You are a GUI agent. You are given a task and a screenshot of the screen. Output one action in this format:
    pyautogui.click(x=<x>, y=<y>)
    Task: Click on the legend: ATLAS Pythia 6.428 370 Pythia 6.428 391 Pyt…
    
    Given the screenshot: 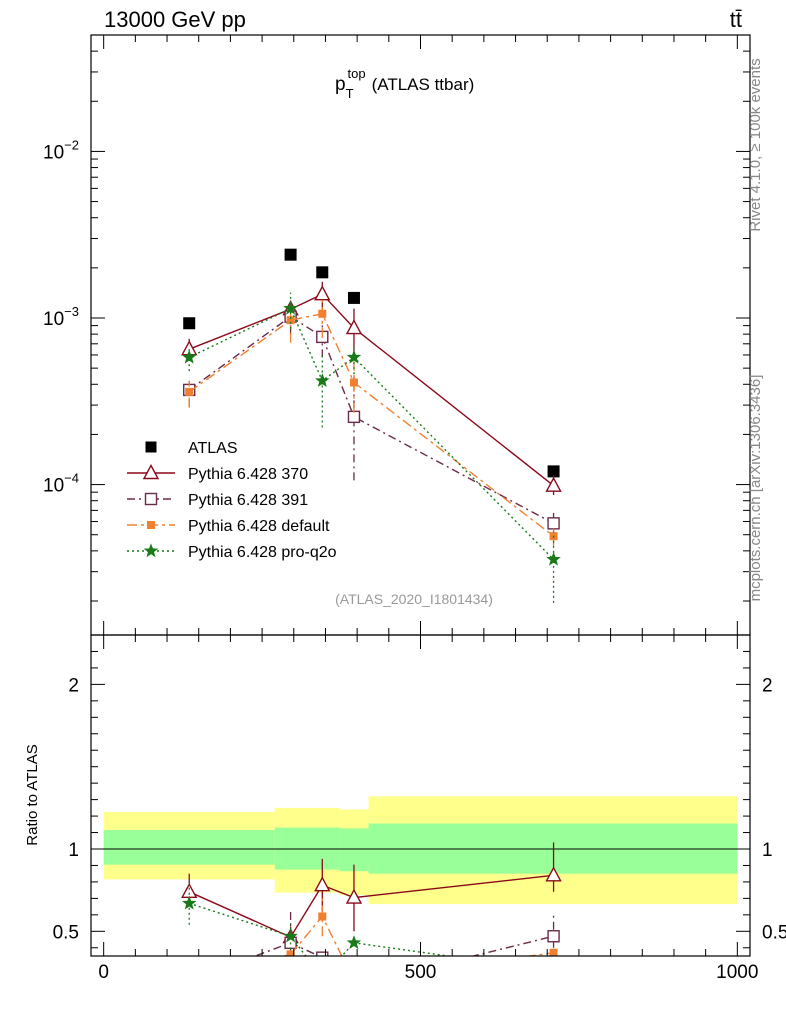 What is the action you would take?
    pyautogui.click(x=232, y=500)
    